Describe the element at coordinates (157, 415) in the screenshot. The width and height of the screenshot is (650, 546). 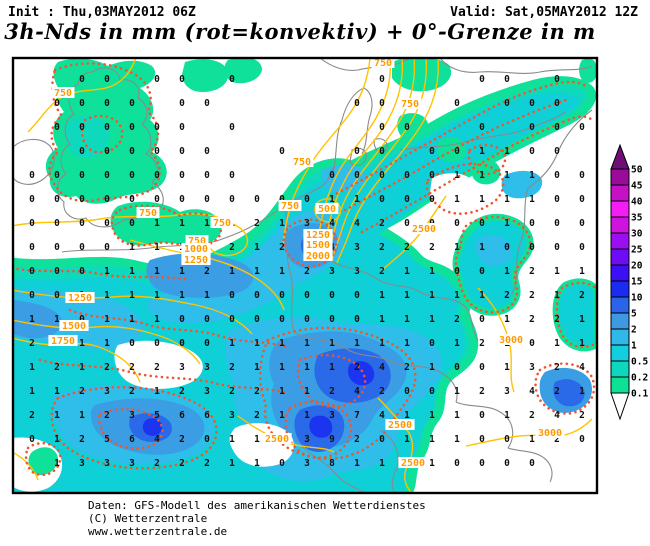
I see `grid-number: 5` at that location.